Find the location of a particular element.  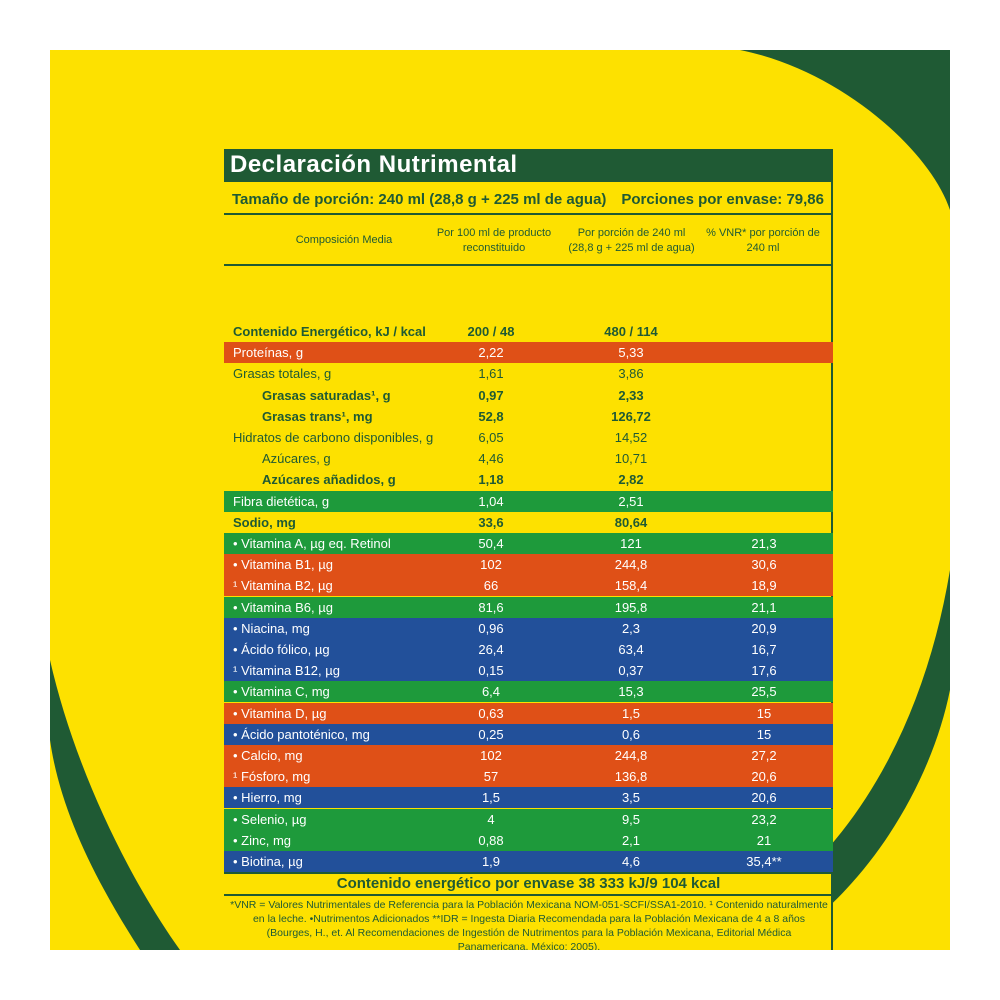

nutrient-row: • Vitamina A, µg eq. Retinol 50,4 121 21,3 is located at coordinates (528, 543).